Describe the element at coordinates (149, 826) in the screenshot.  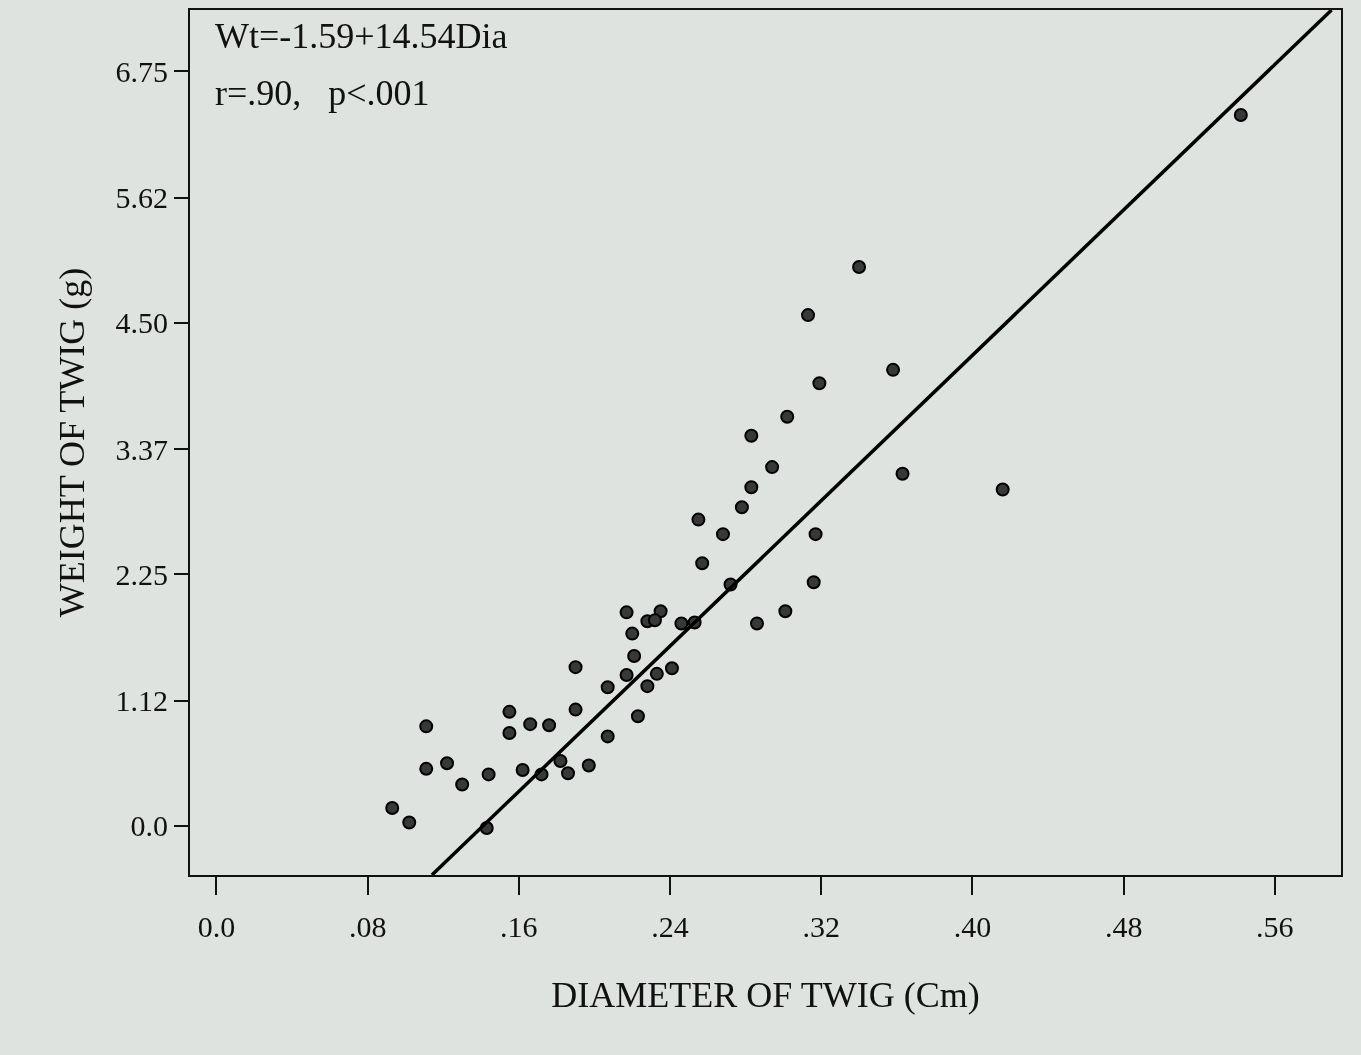
I see `y-tick-label: 0.0` at that location.